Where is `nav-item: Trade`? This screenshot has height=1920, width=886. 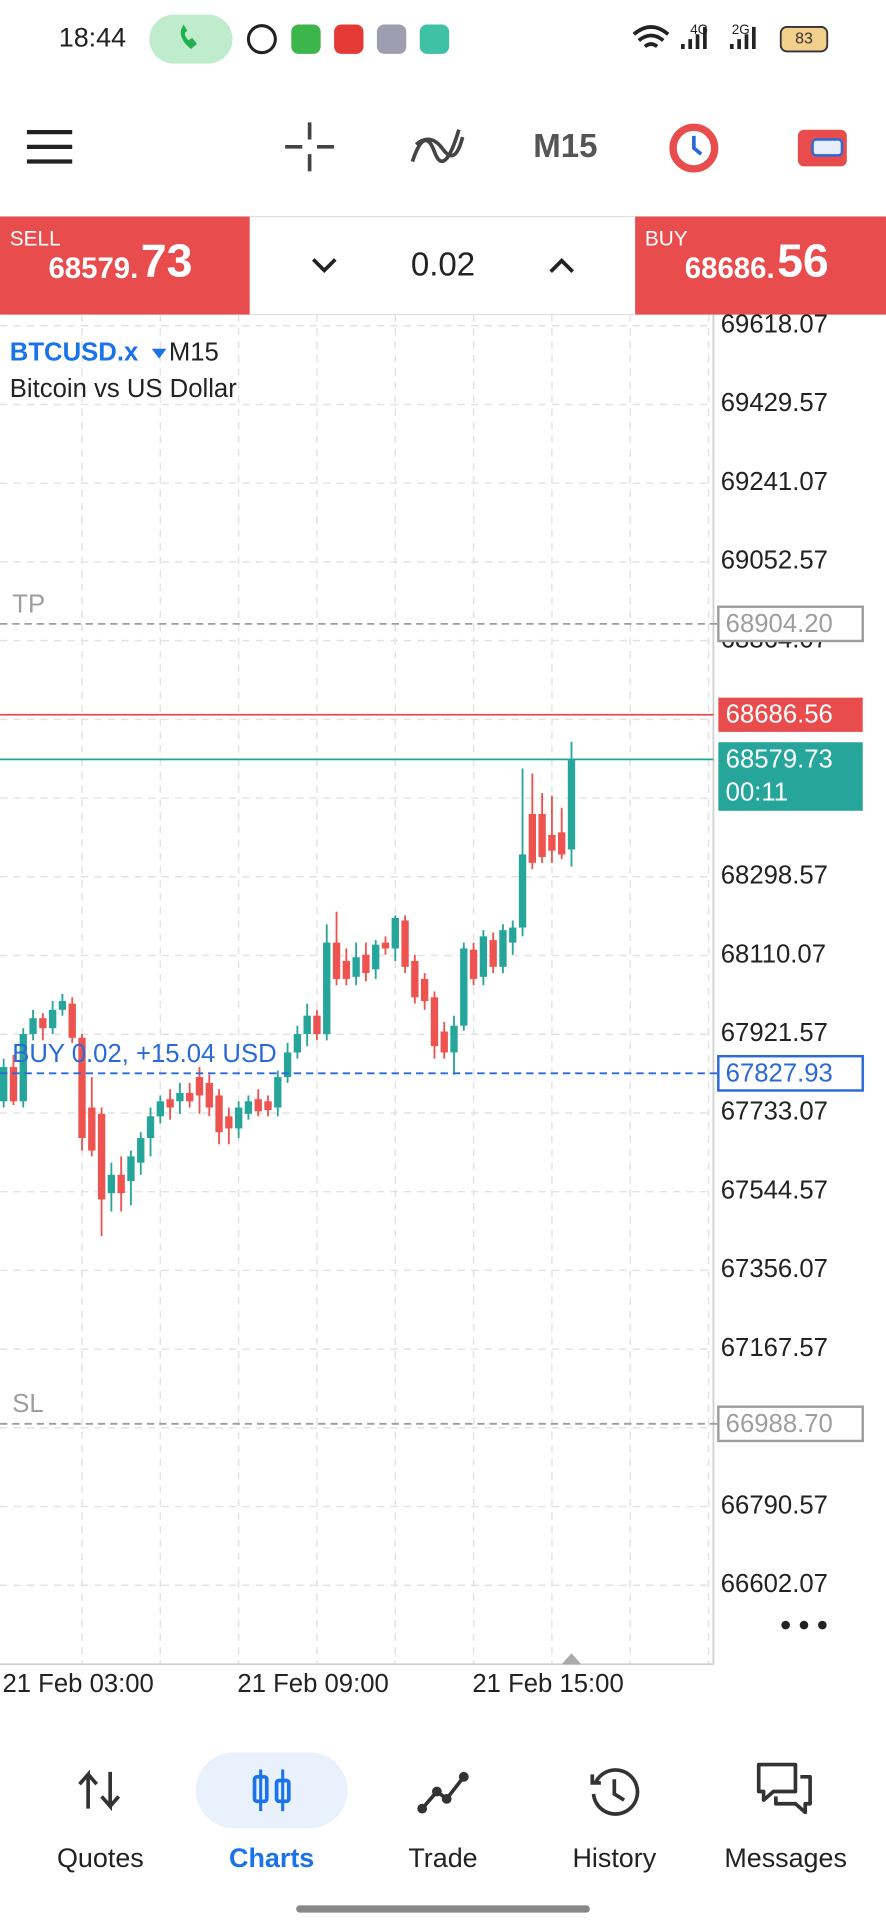 nav-item: Trade is located at coordinates (442, 1858).